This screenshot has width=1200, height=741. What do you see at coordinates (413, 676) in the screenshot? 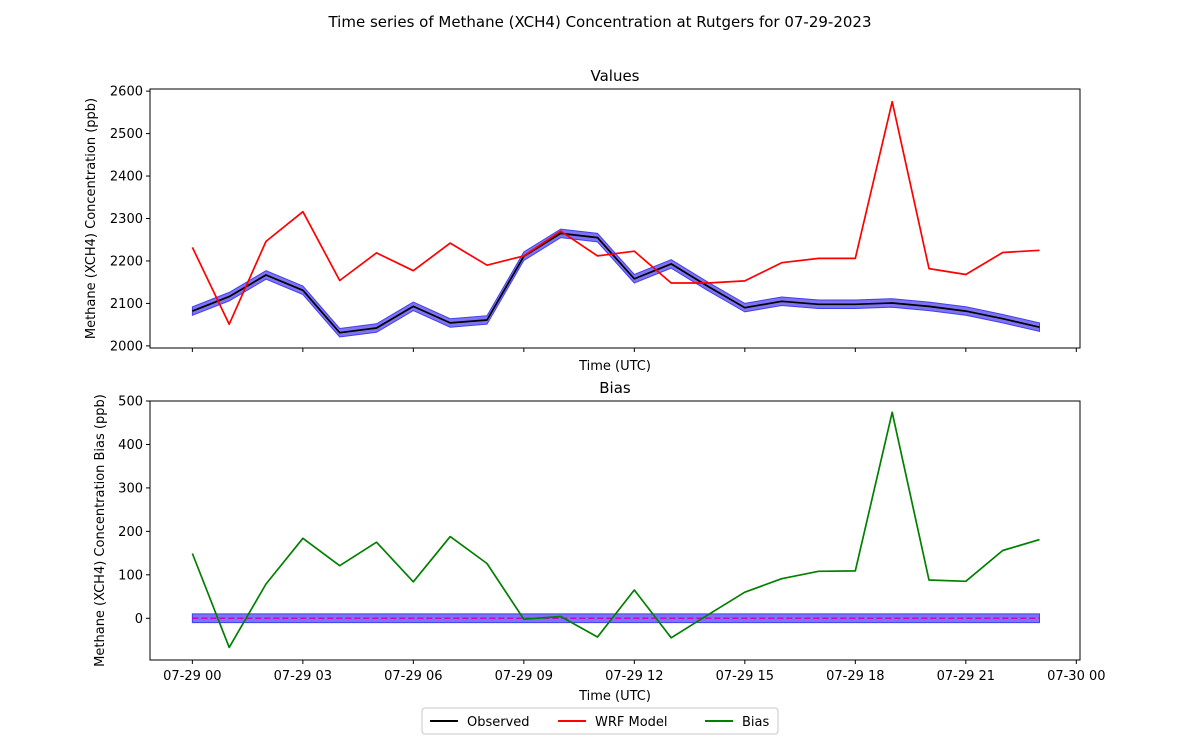
I see `x-tick-label: 07-29 06` at bounding box center [413, 676].